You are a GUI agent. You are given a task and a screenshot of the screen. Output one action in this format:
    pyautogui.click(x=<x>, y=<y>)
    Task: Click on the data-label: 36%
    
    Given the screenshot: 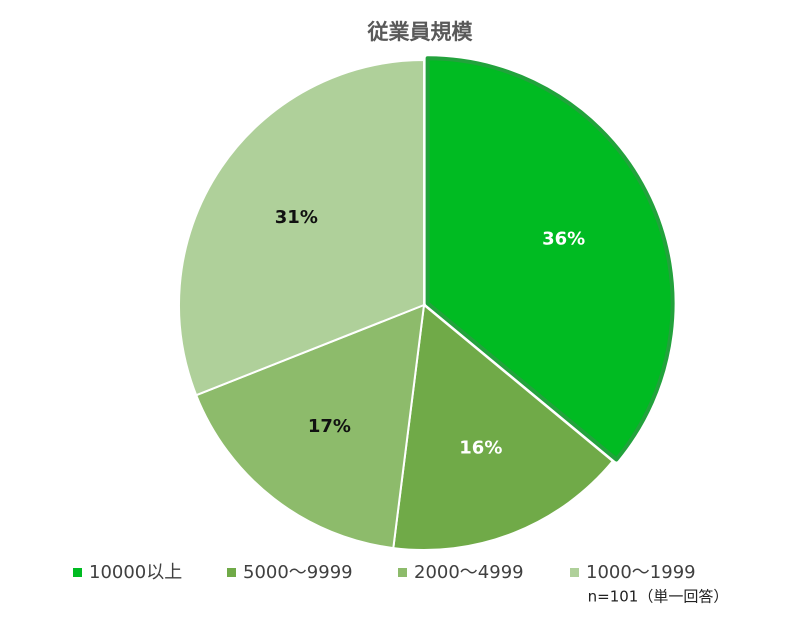 What is the action you would take?
    pyautogui.click(x=563, y=238)
    